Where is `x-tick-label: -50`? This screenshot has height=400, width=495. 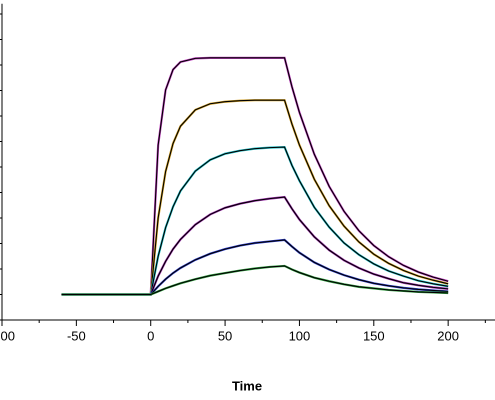
x-tick-label: -50 is located at coordinates (76, 335).